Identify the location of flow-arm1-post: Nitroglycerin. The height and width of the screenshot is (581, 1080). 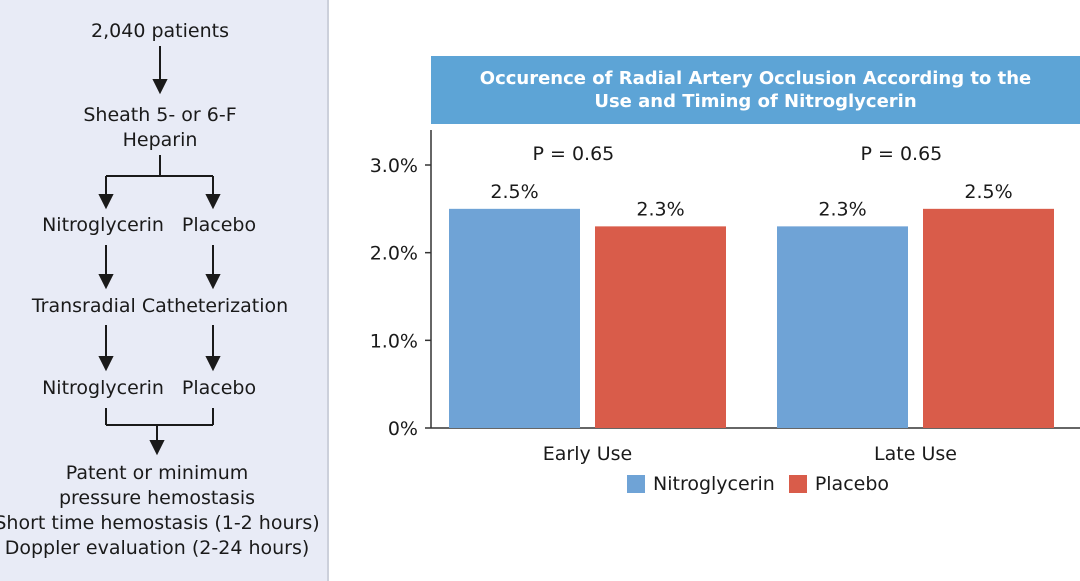
(103, 388).